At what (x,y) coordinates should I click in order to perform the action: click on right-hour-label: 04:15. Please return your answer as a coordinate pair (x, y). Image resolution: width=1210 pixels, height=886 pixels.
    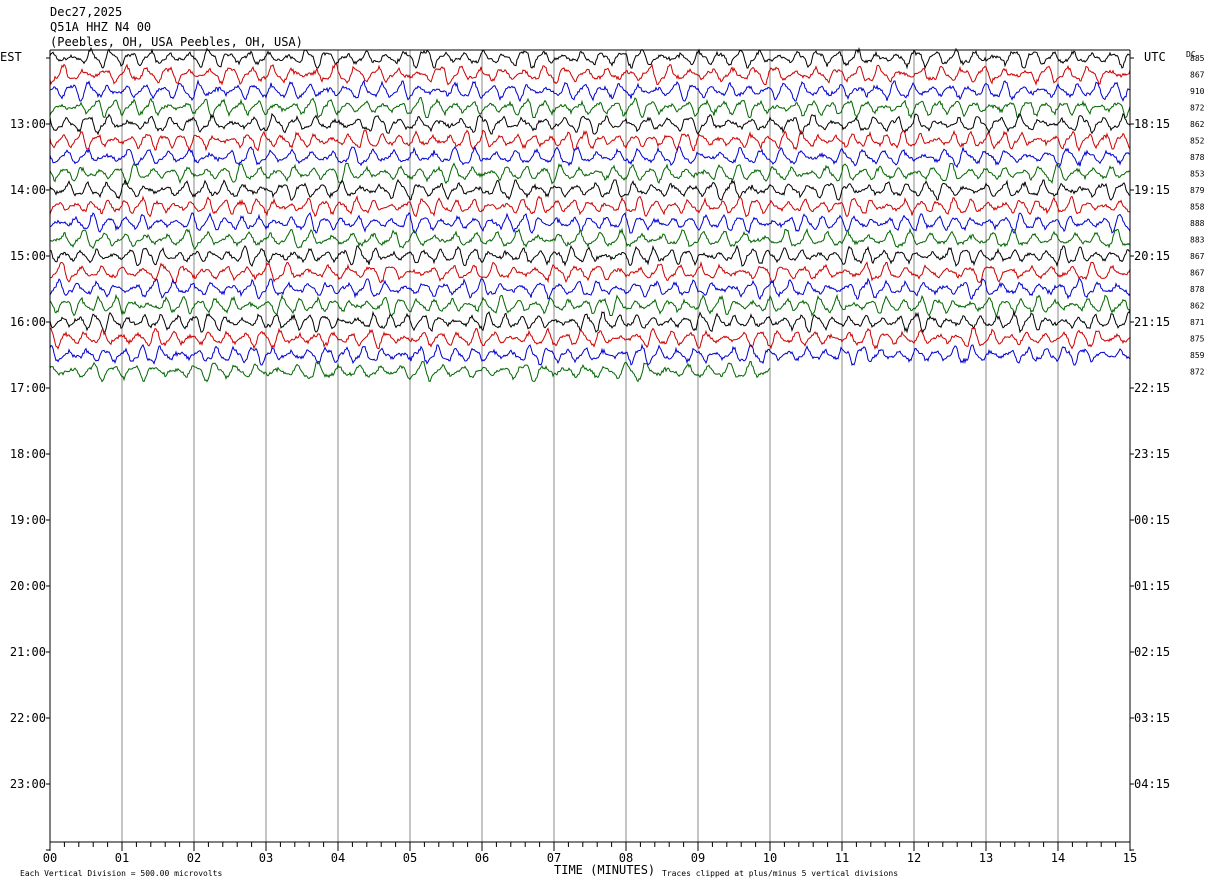
    Looking at the image, I should click on (1152, 784).